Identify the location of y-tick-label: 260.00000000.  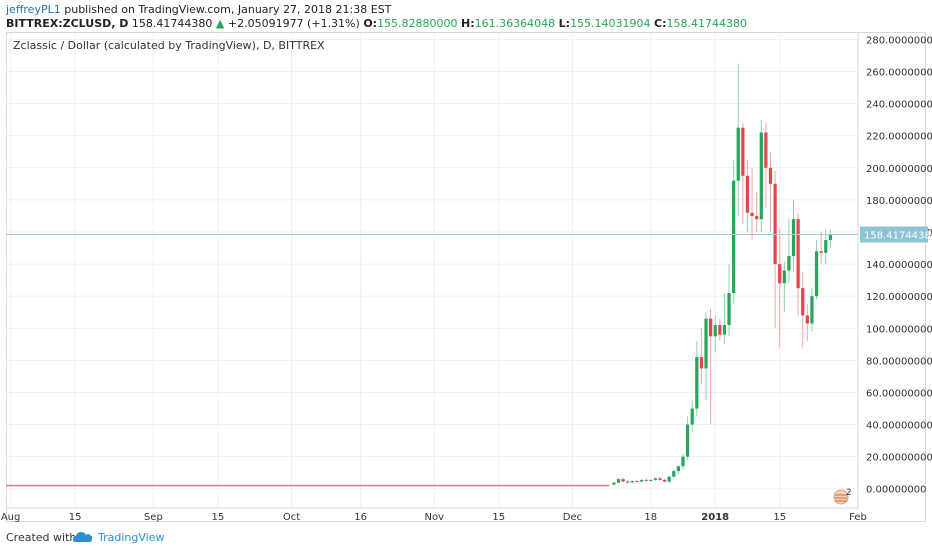
(899, 73).